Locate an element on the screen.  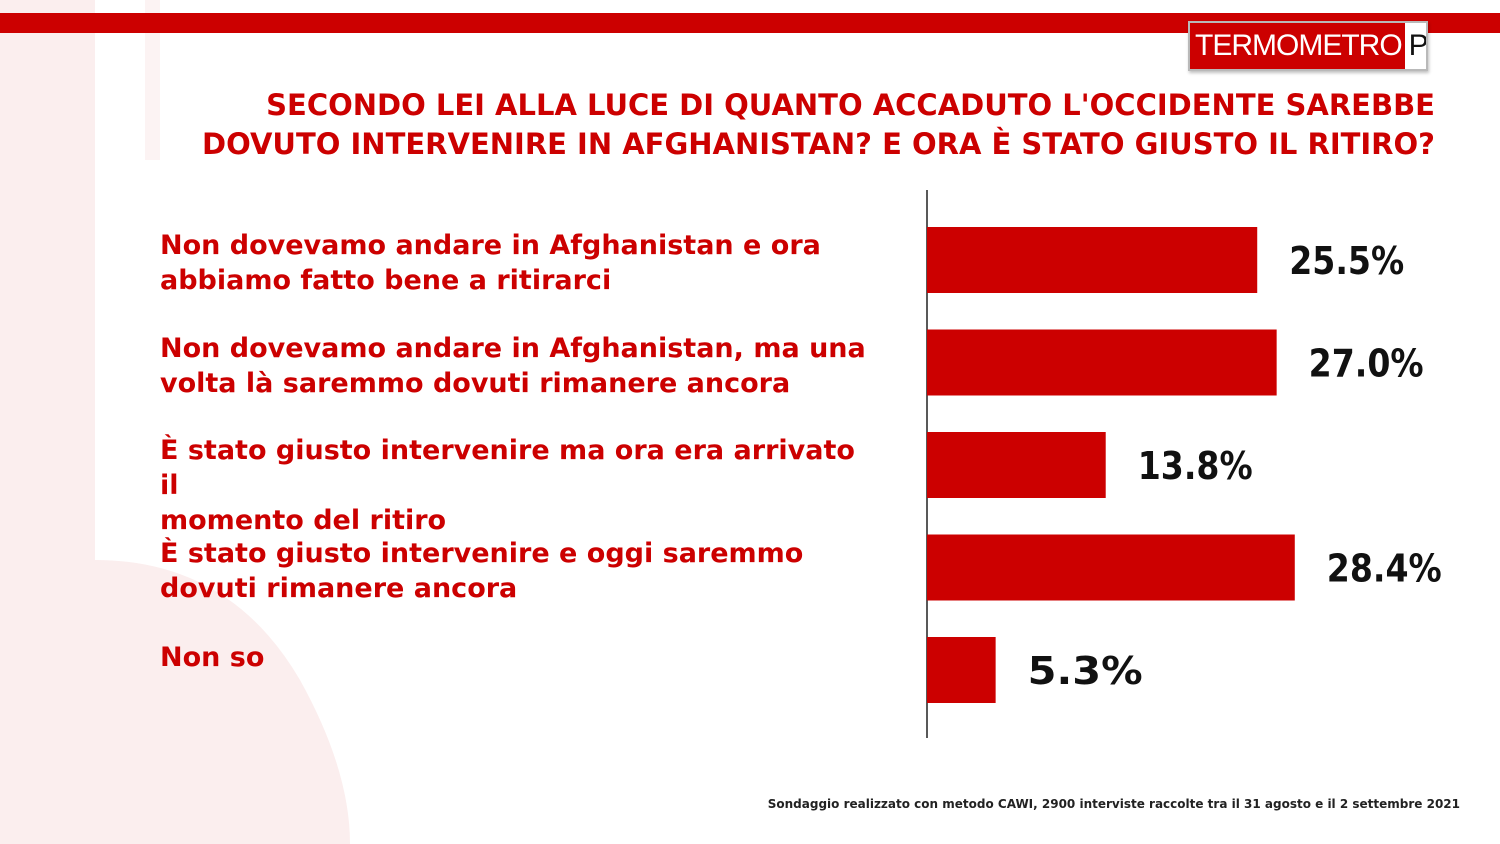
category-label-4-line-2: dovuti rimanere ancora is located at coordinates (339, 588).